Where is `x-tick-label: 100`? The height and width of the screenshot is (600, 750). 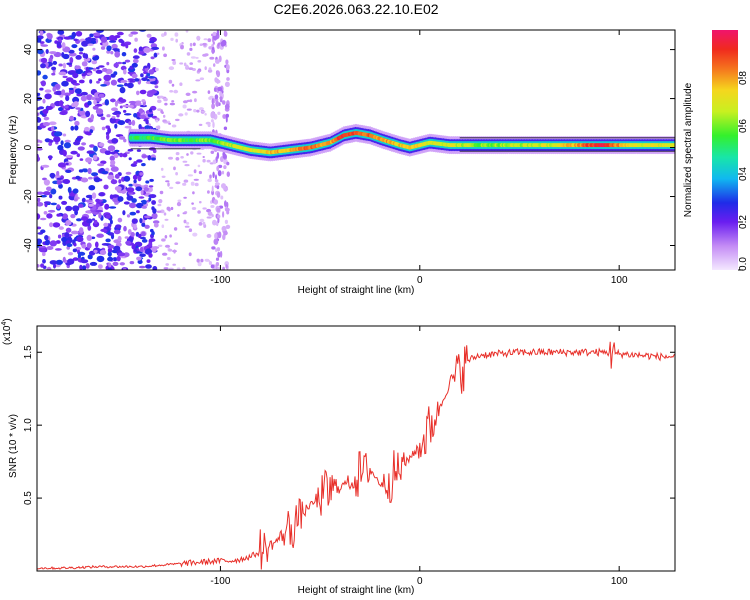 x-tick-label: 100 is located at coordinates (619, 581).